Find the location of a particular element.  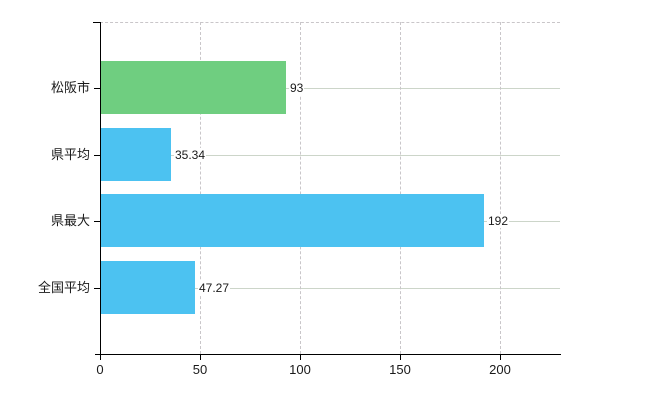

bar-value-label: 35.34 is located at coordinates (190, 155).